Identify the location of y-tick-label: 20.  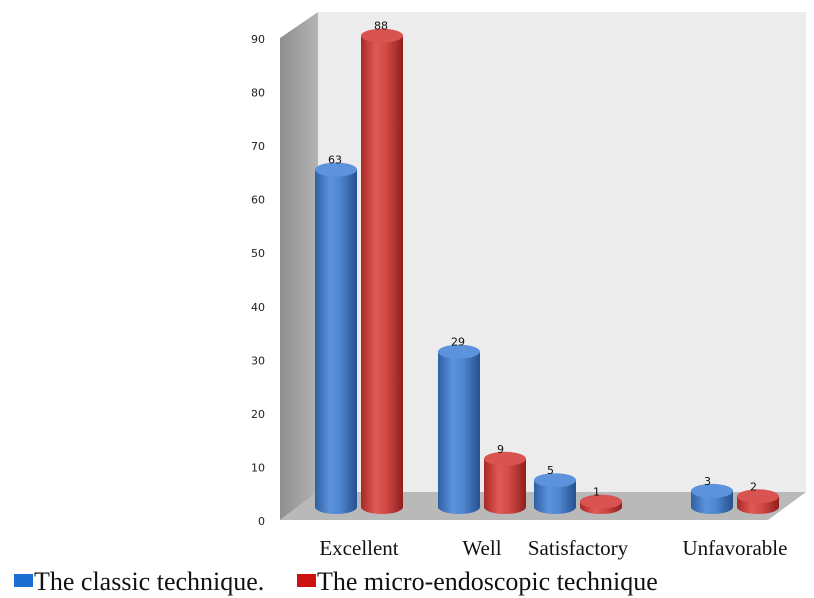
(258, 414).